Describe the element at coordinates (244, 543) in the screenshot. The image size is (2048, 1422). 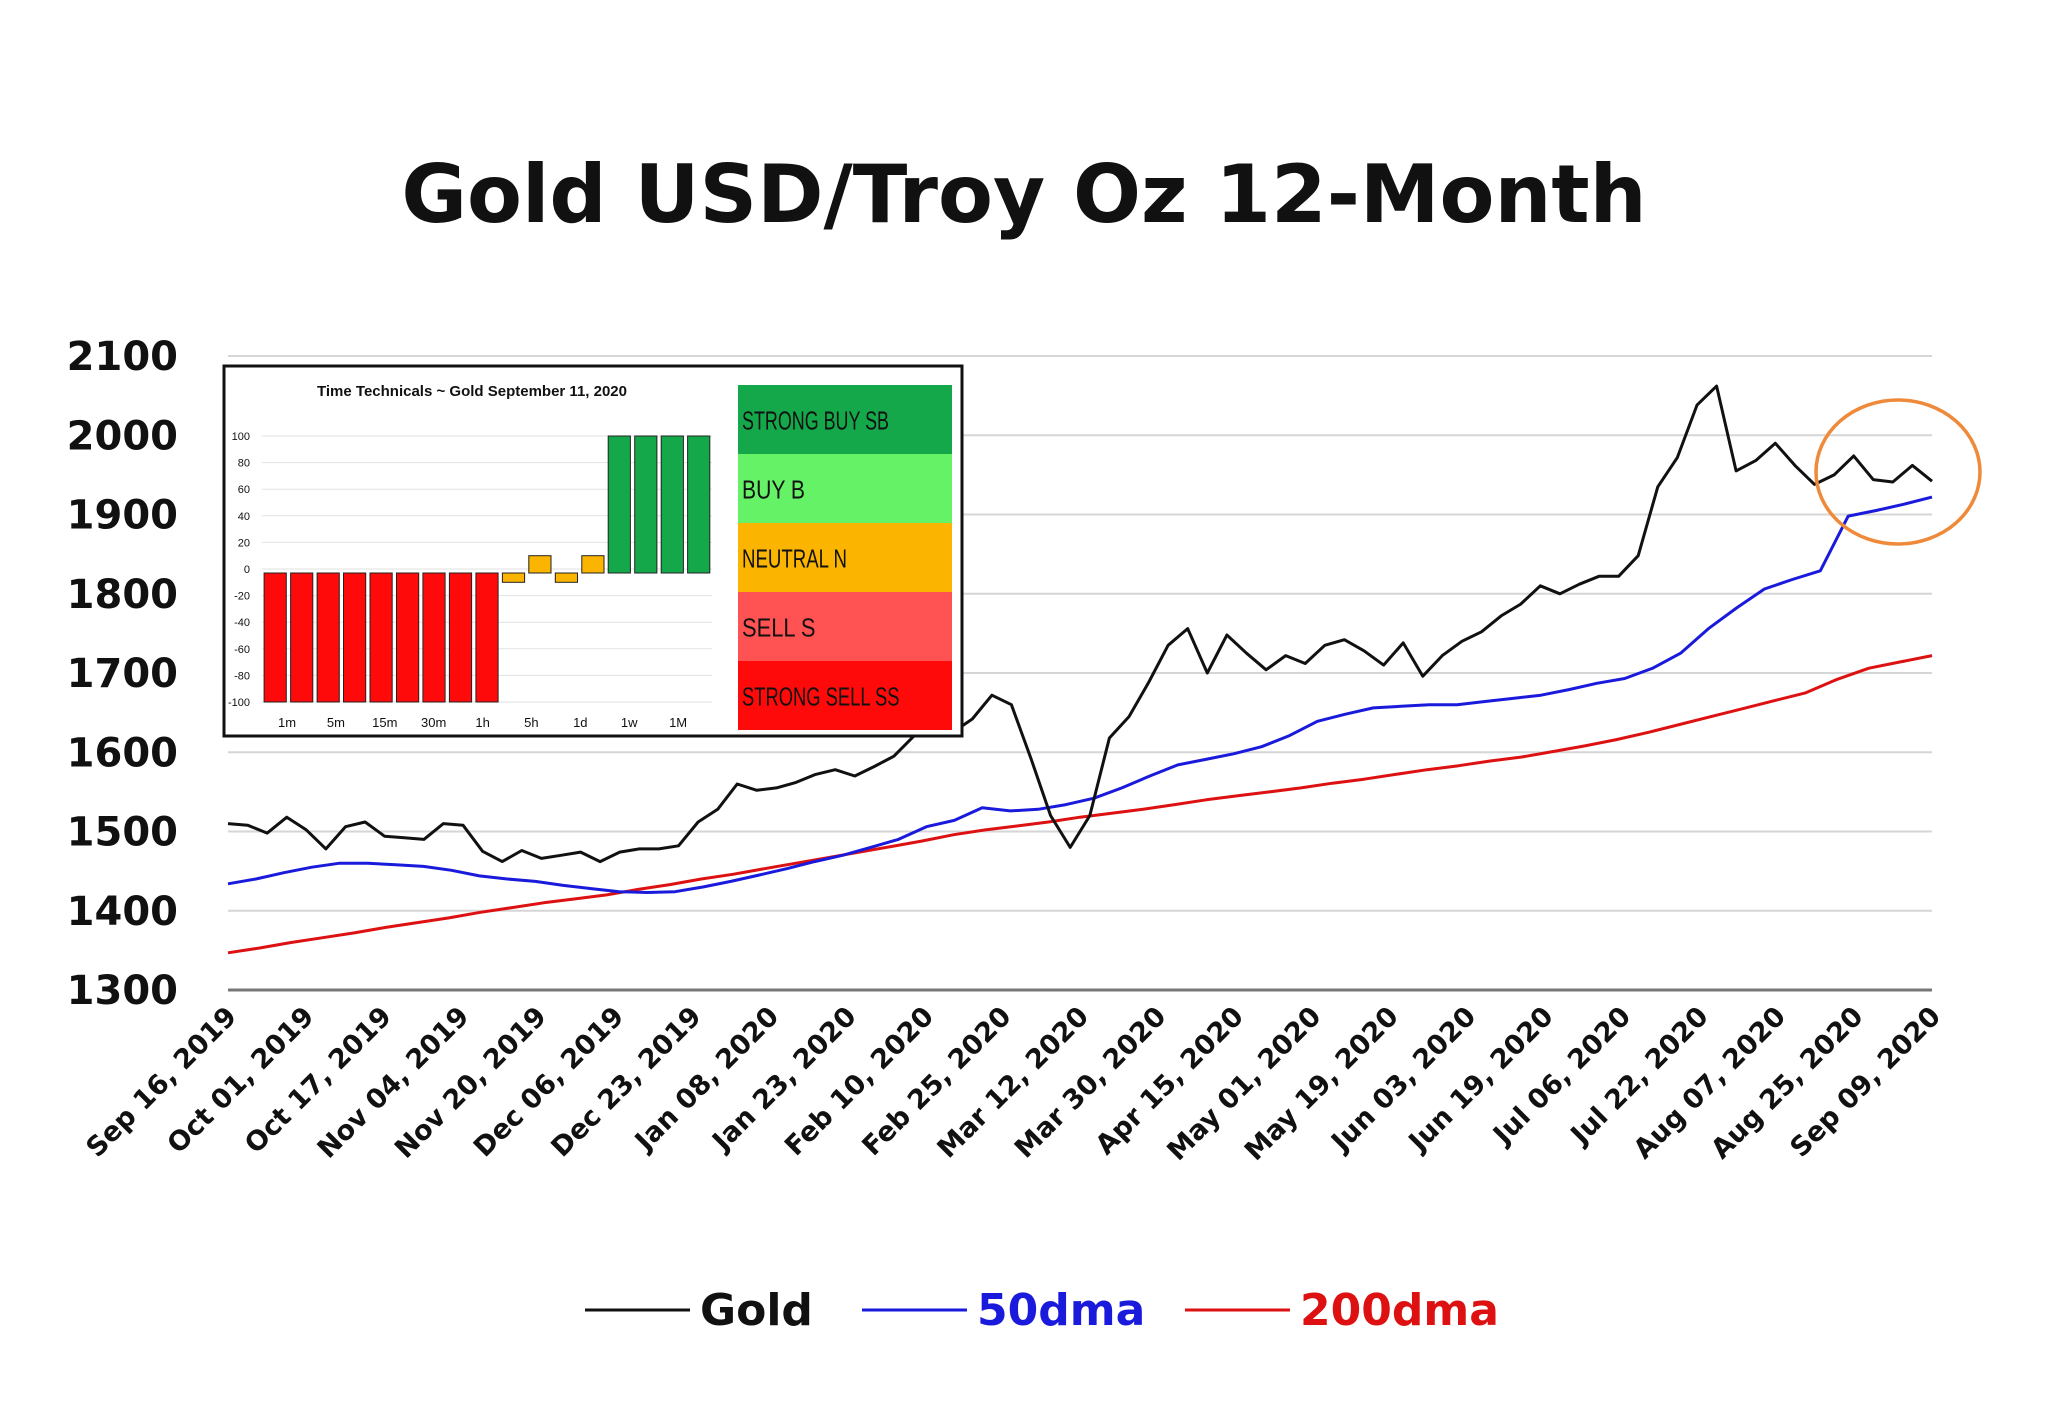
I see `inset-y-tick-label: 20` at that location.